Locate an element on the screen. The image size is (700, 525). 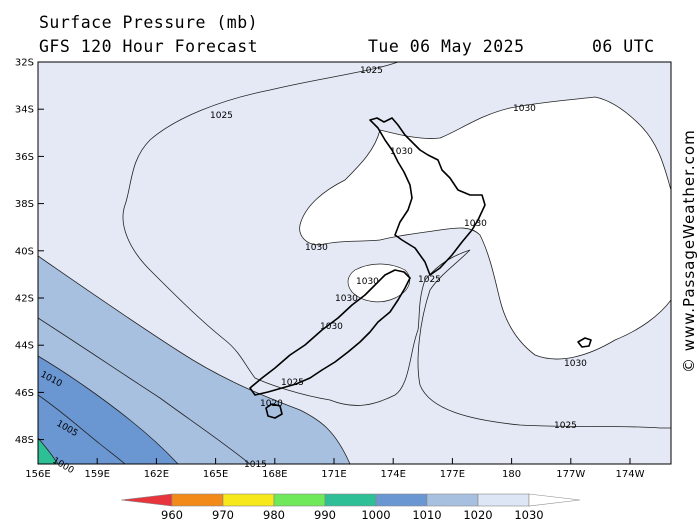
stewart-island is located at coordinates (274, 411).